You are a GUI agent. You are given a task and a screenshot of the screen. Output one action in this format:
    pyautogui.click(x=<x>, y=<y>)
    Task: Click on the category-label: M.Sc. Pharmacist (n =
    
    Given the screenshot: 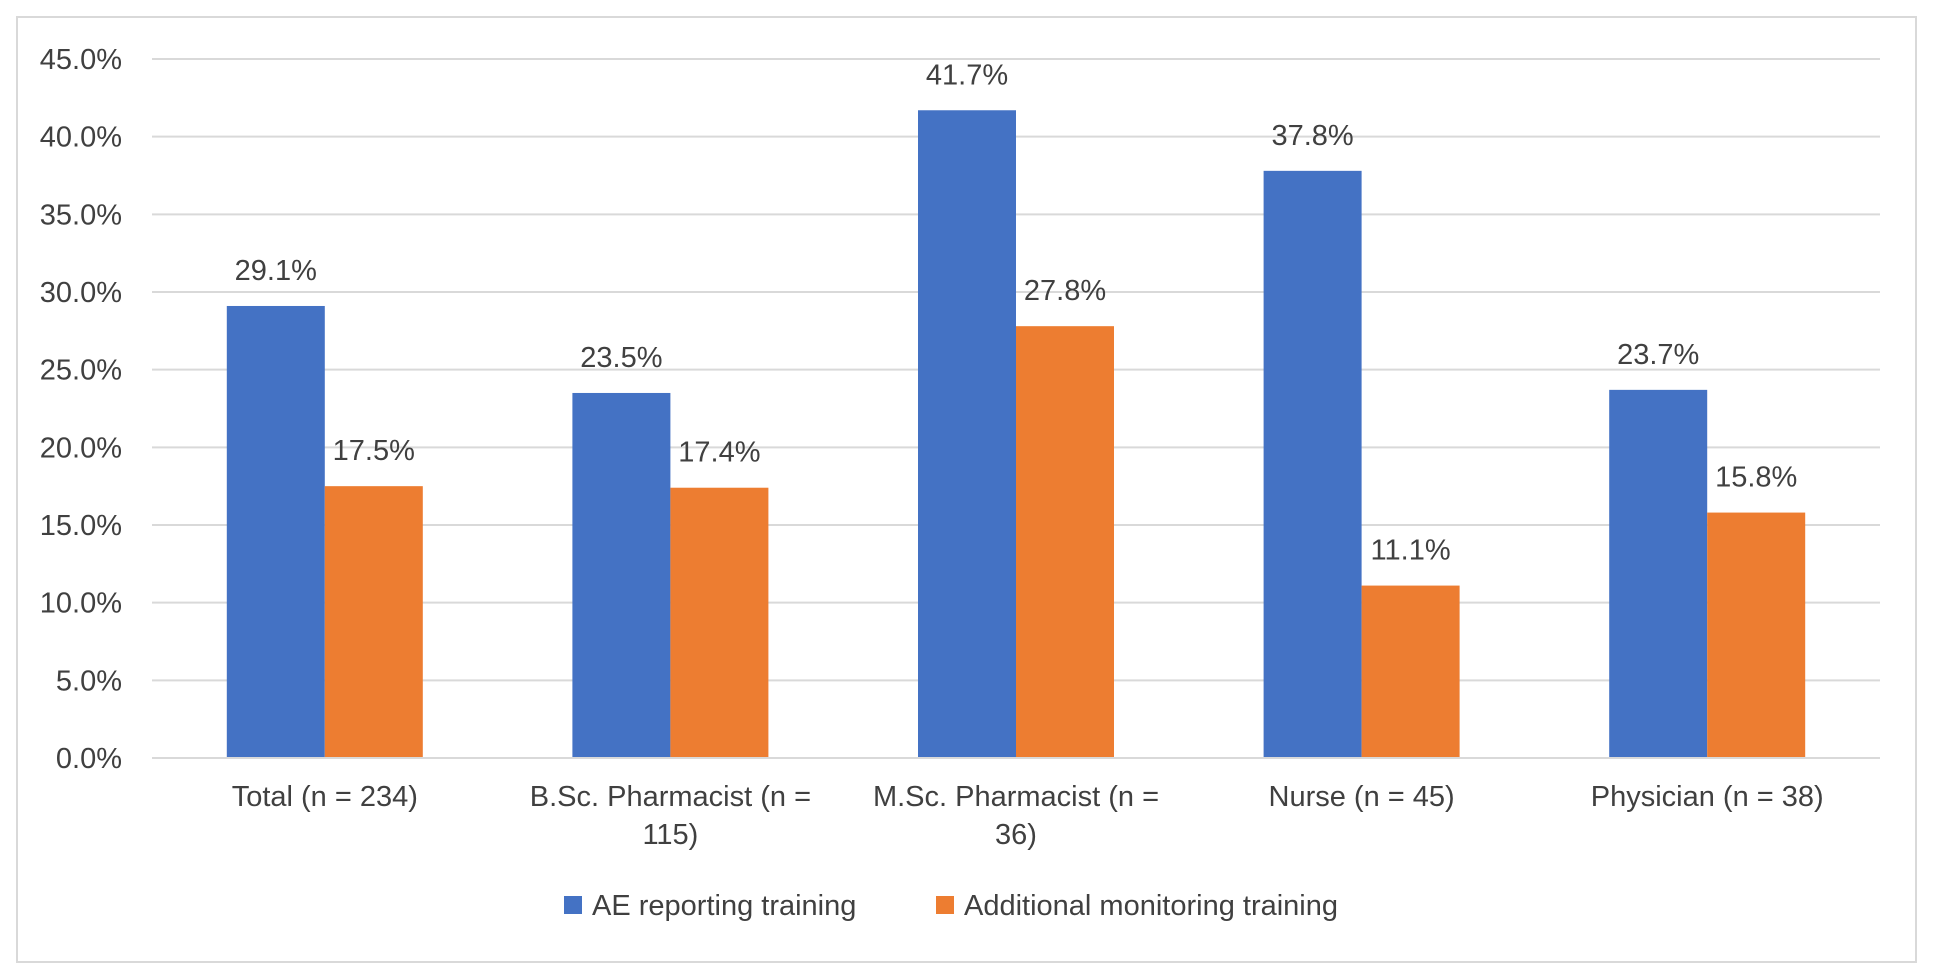 What is the action you would take?
    pyautogui.click(x=1016, y=797)
    